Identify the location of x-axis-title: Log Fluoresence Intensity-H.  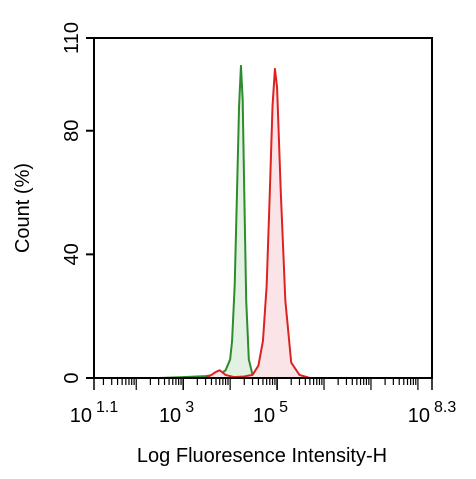
(262, 456).